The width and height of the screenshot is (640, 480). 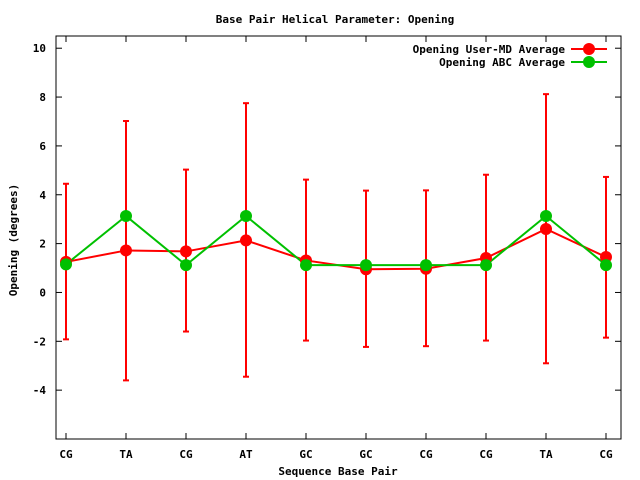 I want to click on y-tick-label: 10, so click(x=39, y=48).